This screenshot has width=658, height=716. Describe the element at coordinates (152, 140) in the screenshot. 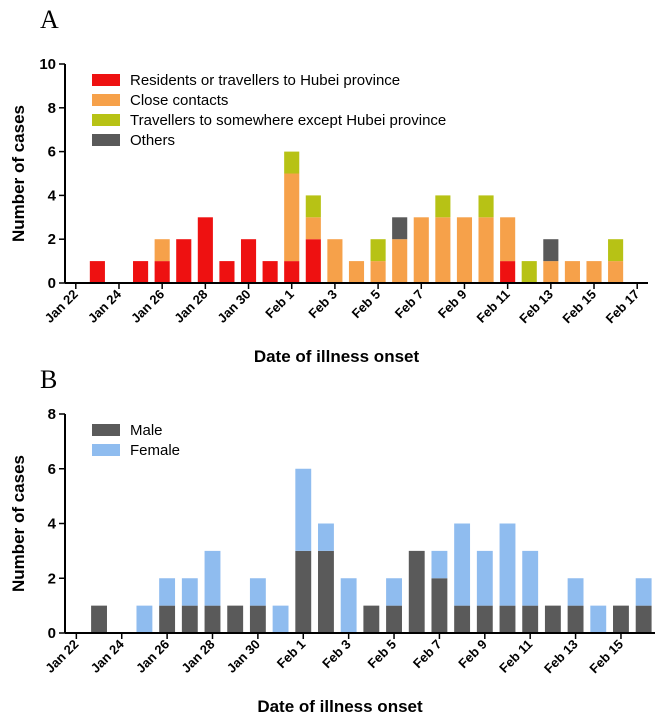

I see `legend-label: Others` at that location.